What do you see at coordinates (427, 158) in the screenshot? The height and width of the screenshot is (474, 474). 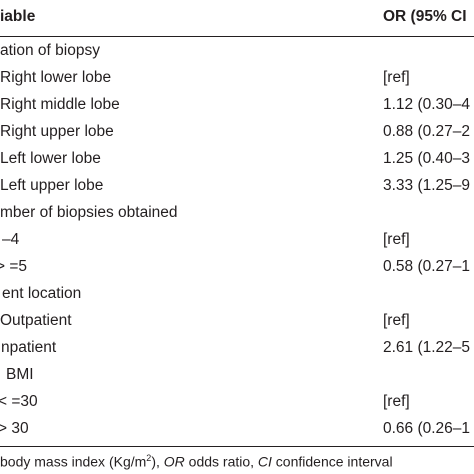 I see `row-value: 1.25 (0.40–3` at bounding box center [427, 158].